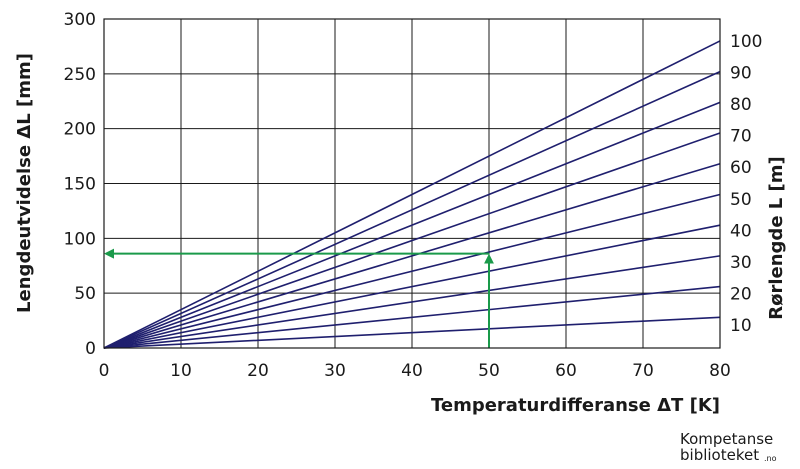  I want to click on series-label: 100, so click(746, 42).